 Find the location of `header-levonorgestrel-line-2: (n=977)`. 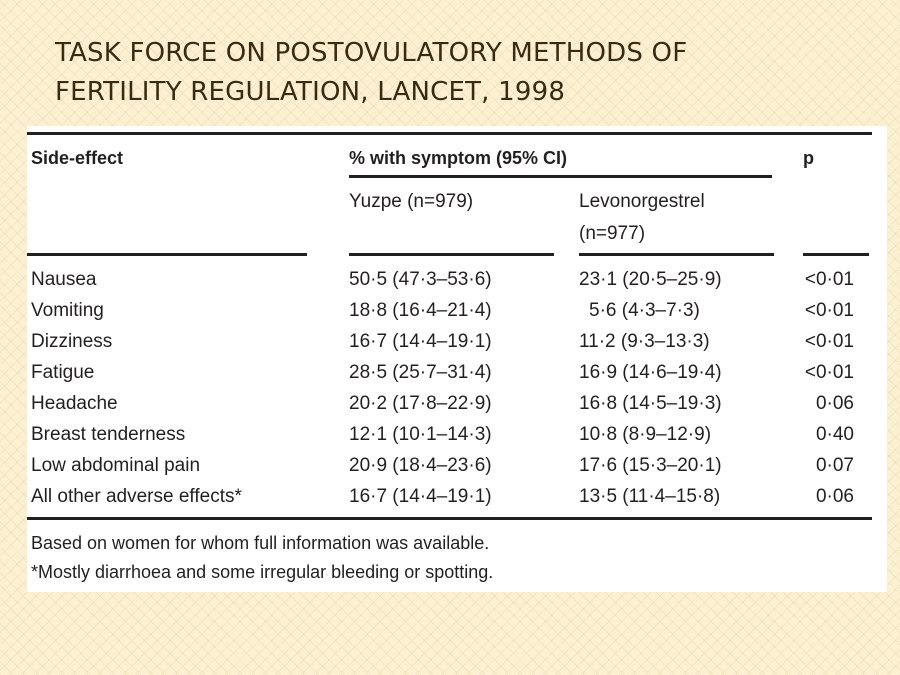

header-levonorgestrel-line-2: (n=977) is located at coordinates (612, 233).